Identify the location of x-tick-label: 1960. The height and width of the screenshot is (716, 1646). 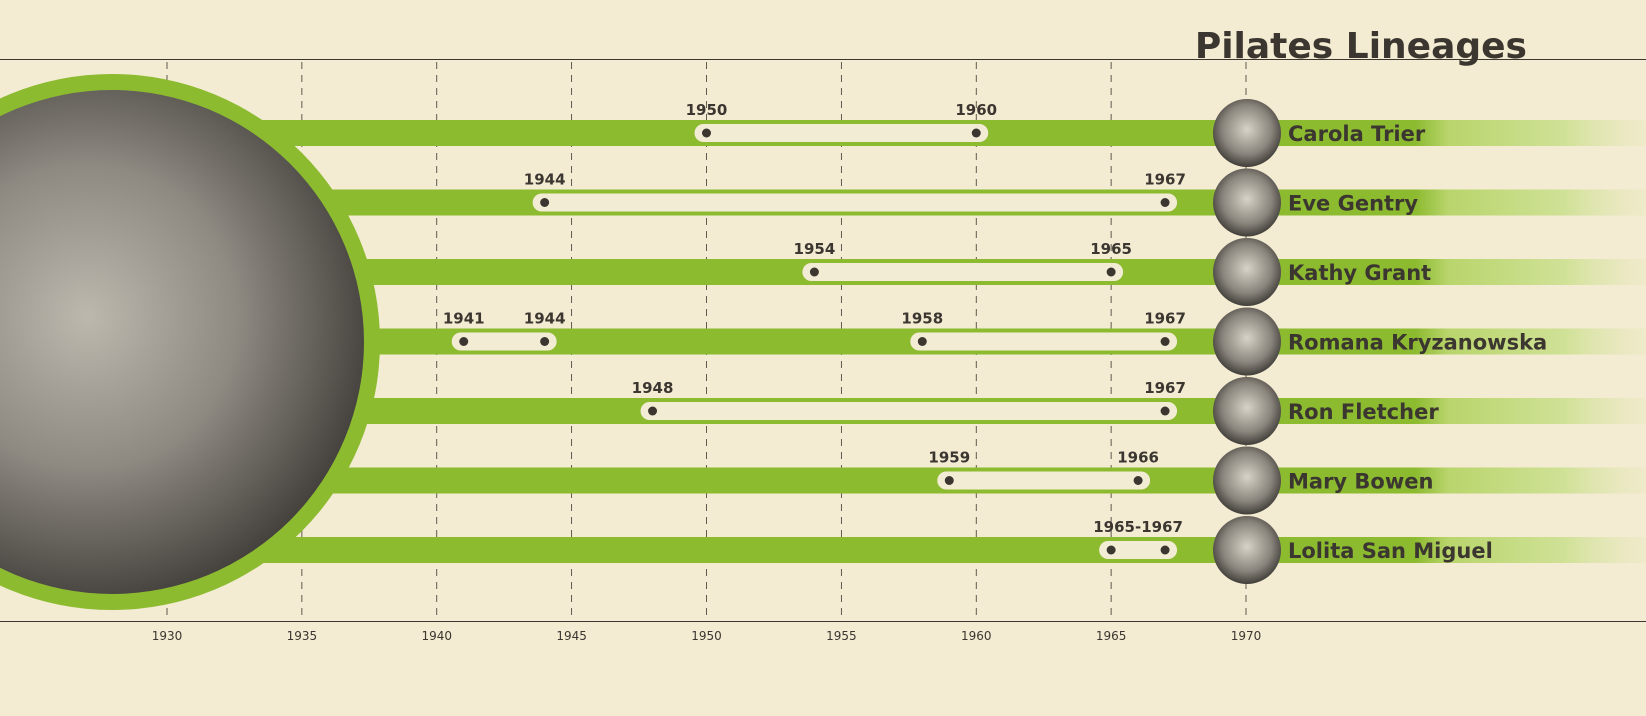
(976, 636).